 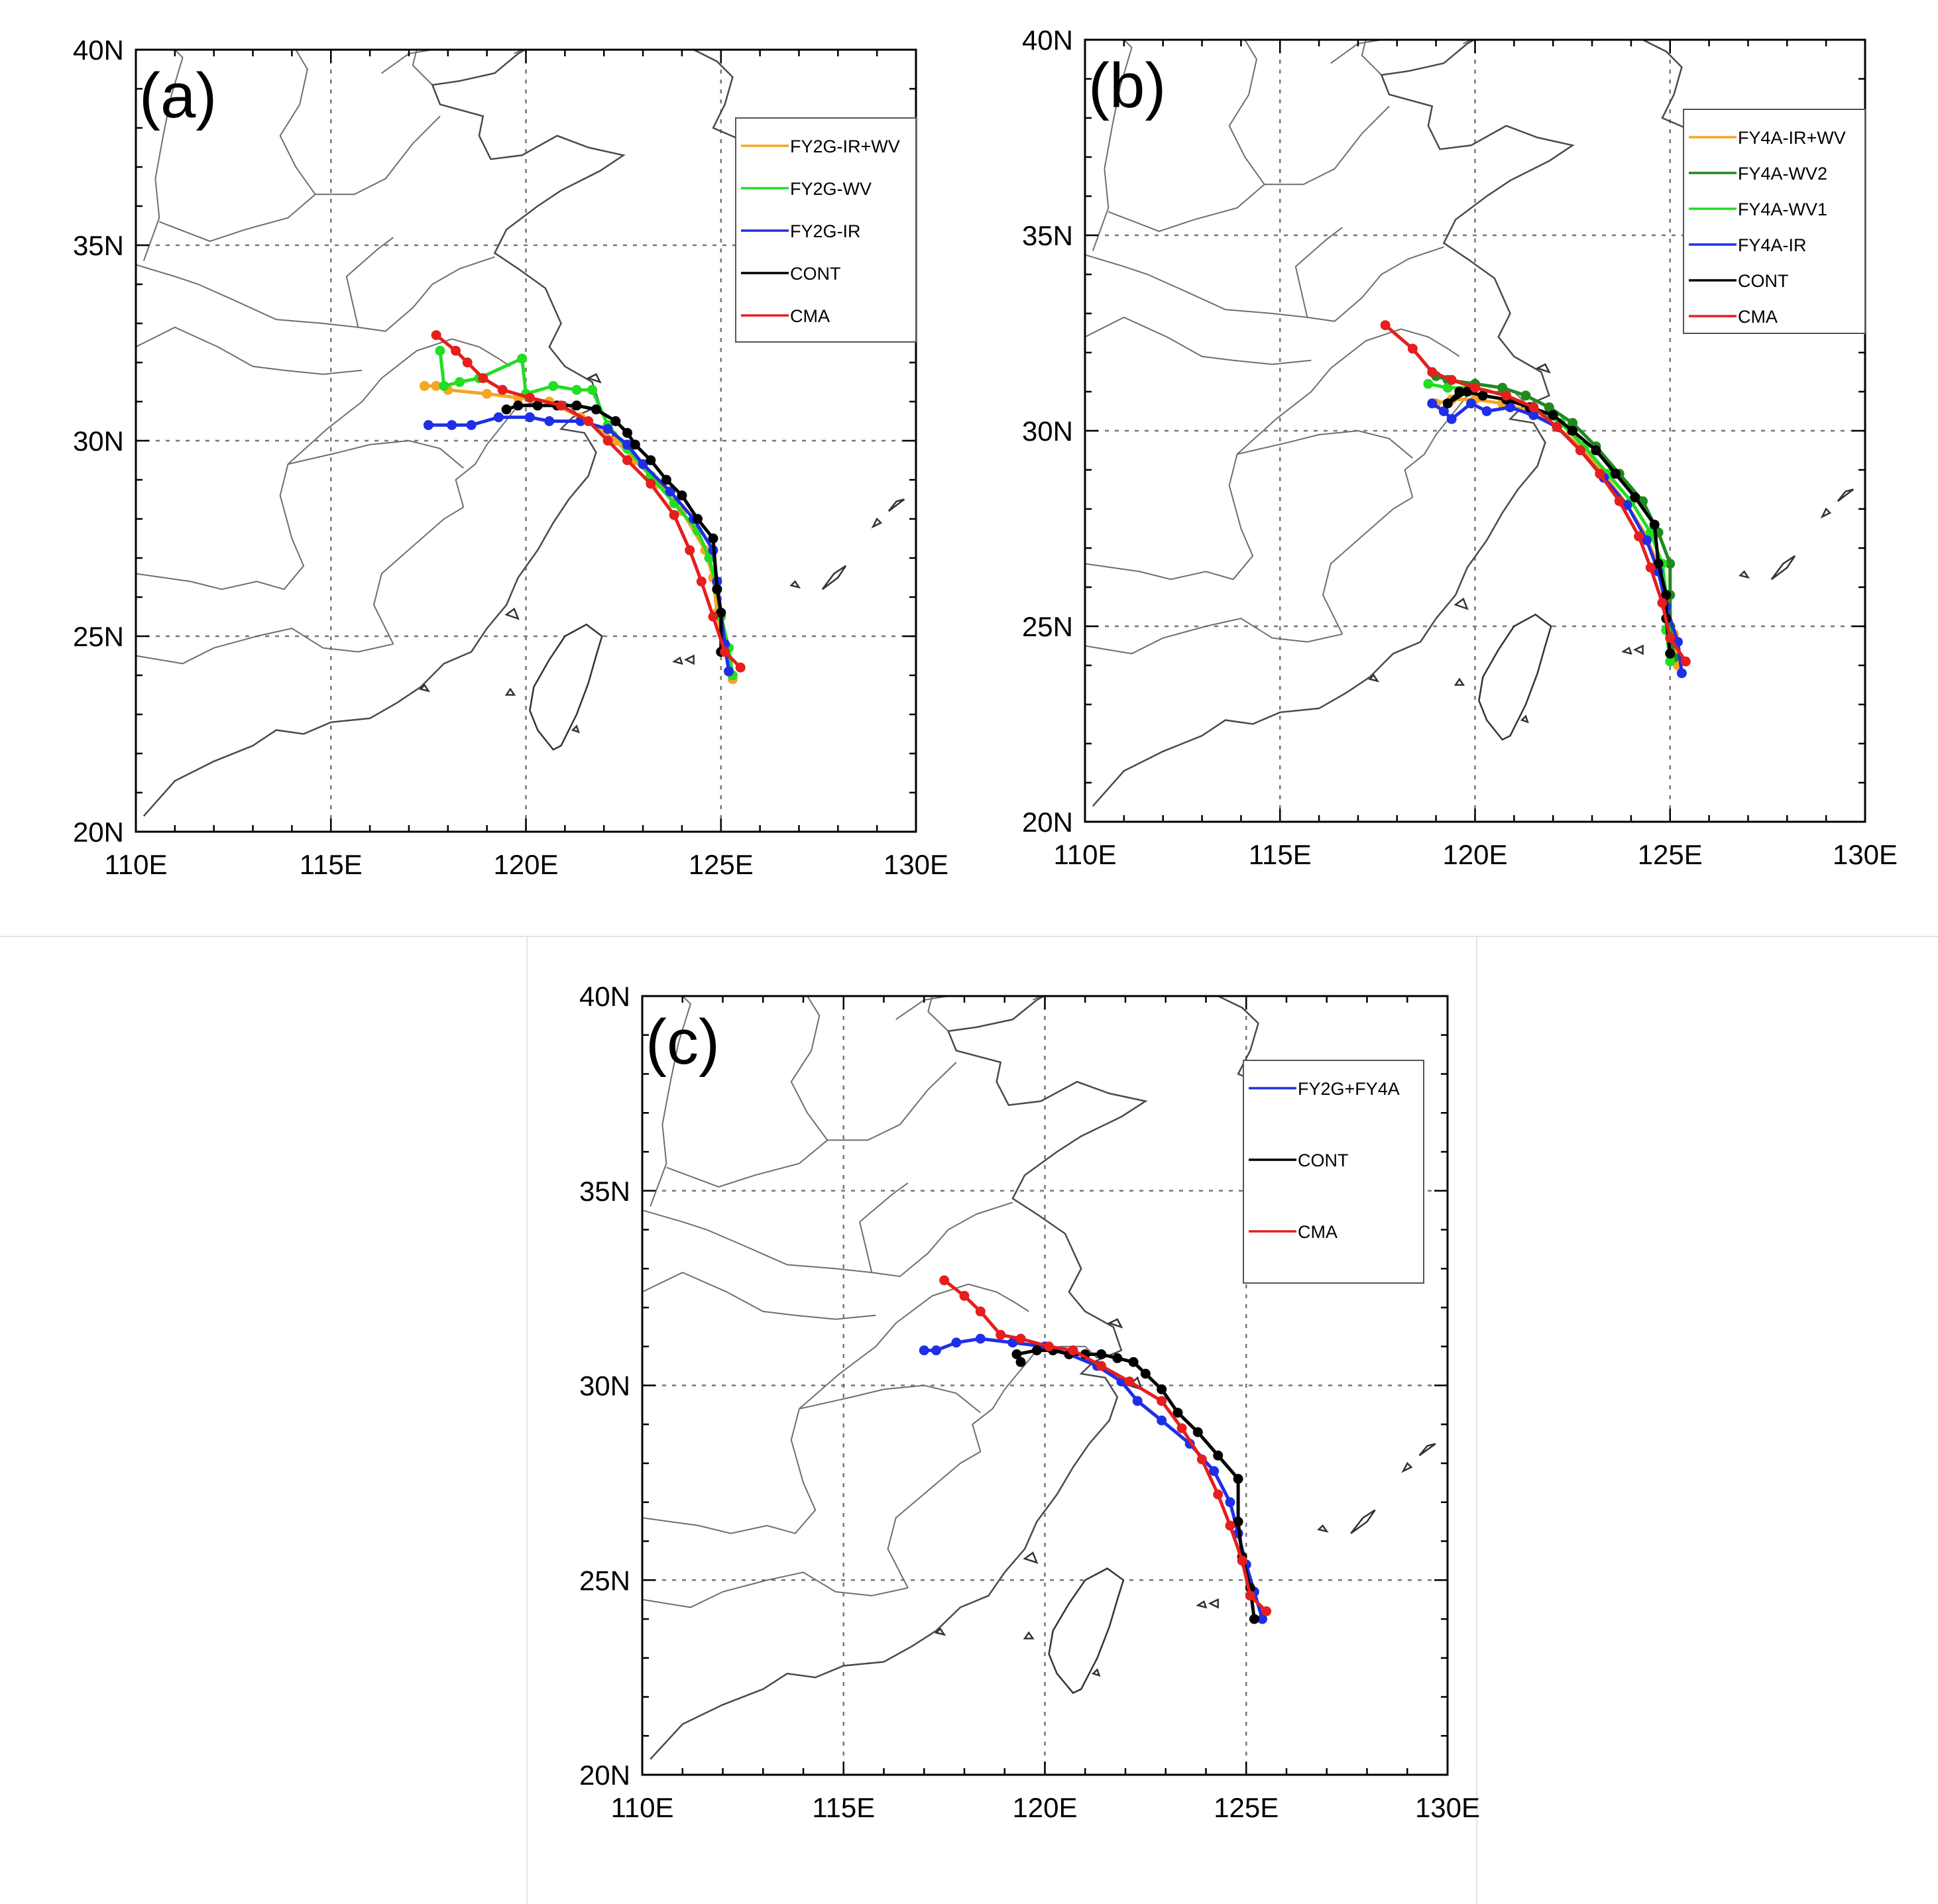 I want to click on x-tick-label: 115E, so click(x=843, y=1807).